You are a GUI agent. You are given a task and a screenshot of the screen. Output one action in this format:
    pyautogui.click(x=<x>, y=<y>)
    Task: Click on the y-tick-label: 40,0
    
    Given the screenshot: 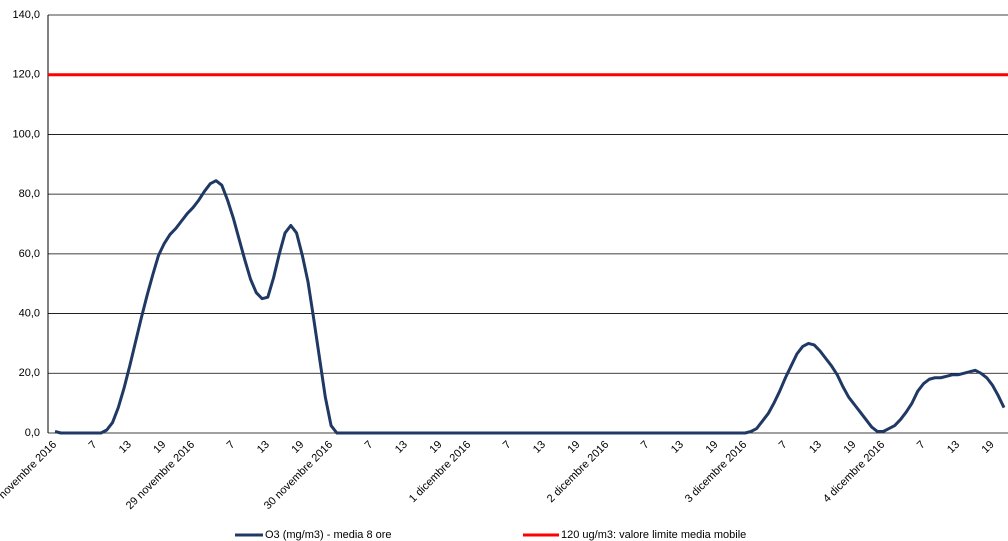 What is the action you would take?
    pyautogui.click(x=29, y=313)
    